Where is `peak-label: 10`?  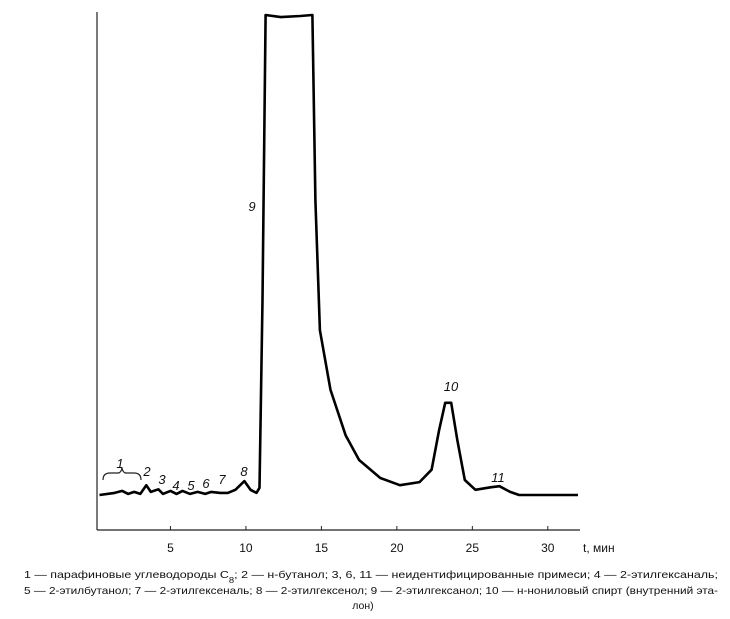
peak-label: 10 is located at coordinates (451, 386).